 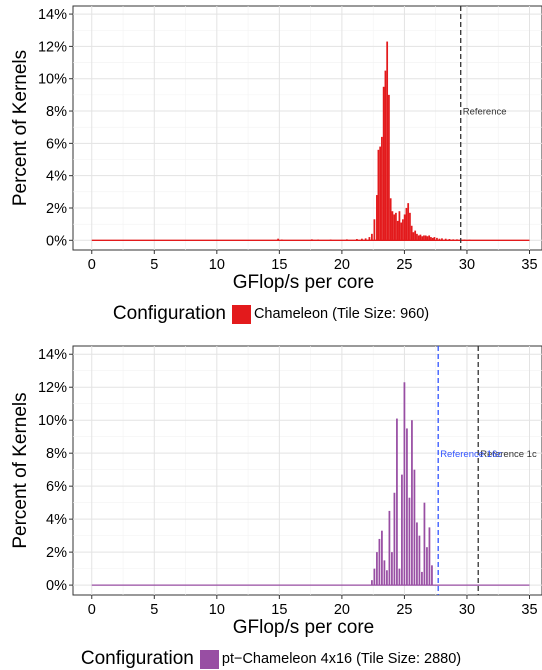 I want to click on x-tick-label: 35, so click(x=529, y=265).